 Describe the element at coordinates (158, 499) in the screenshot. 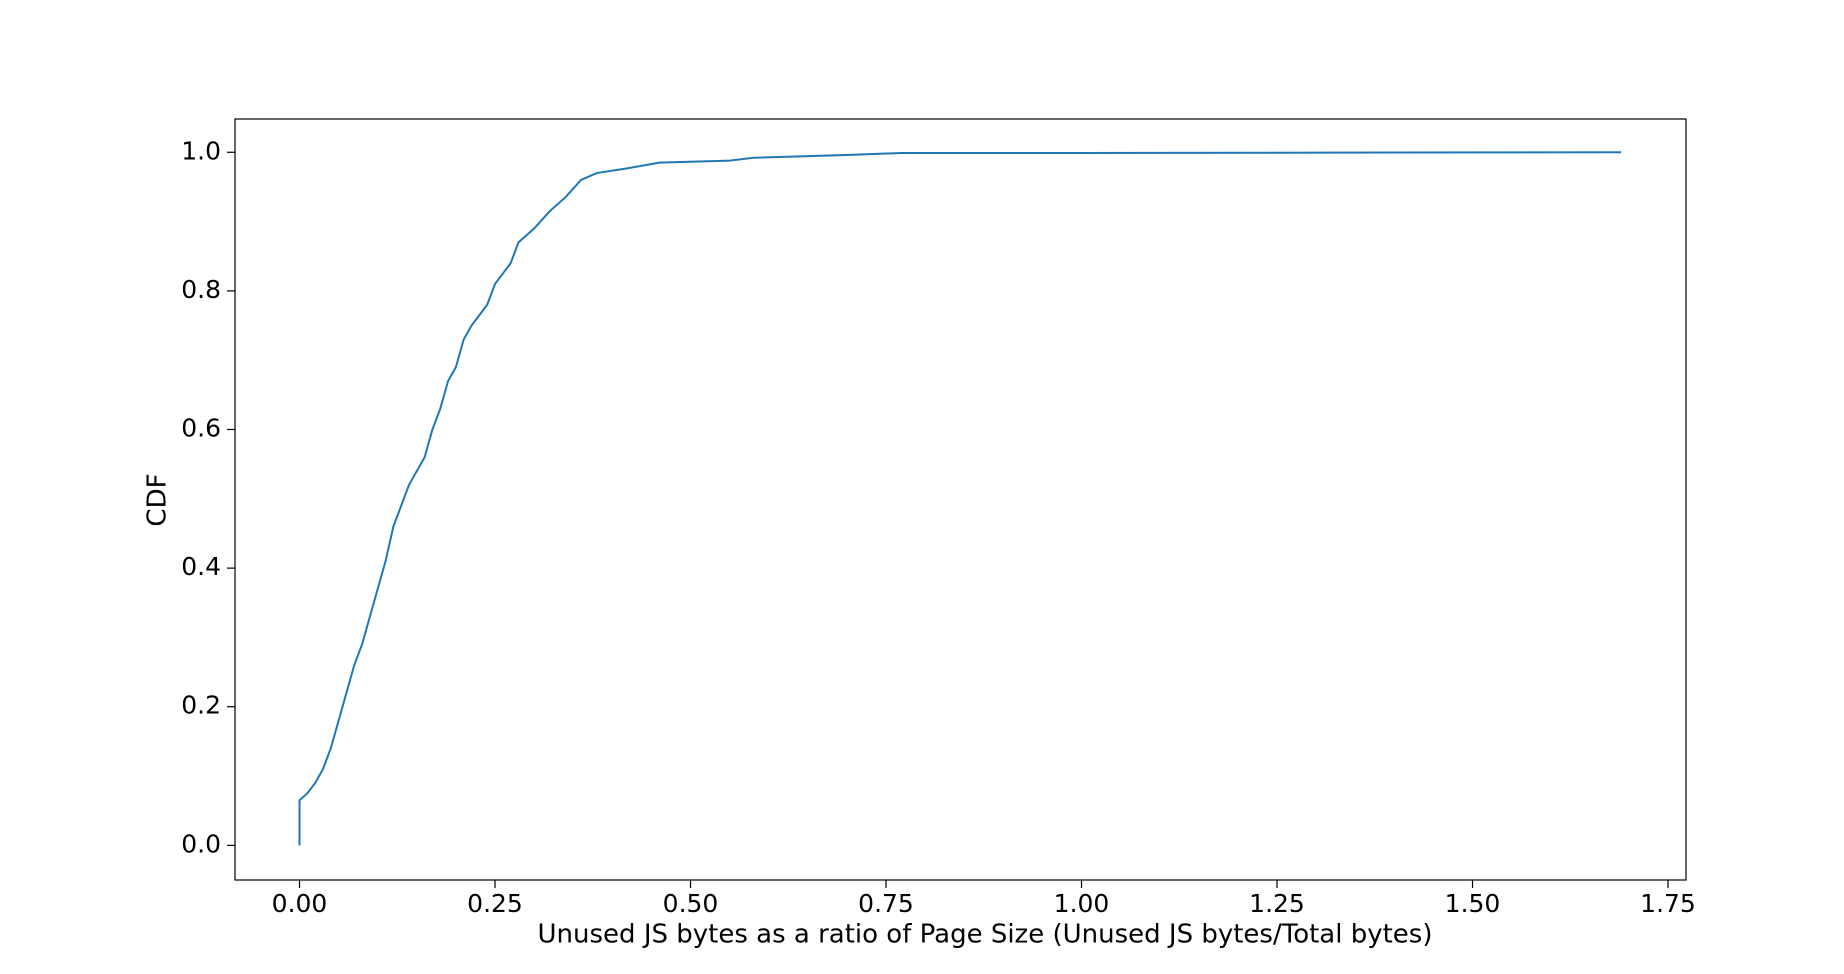

I see `y-axis-label: CDF` at that location.